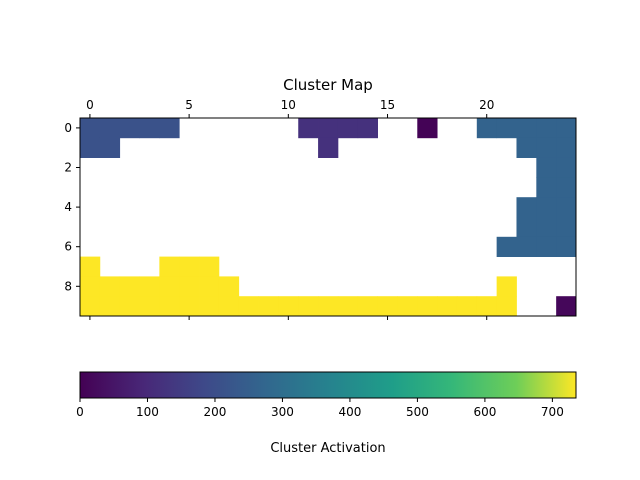 This screenshot has height=480, width=640. I want to click on y-tick-label: 0, so click(68, 128).